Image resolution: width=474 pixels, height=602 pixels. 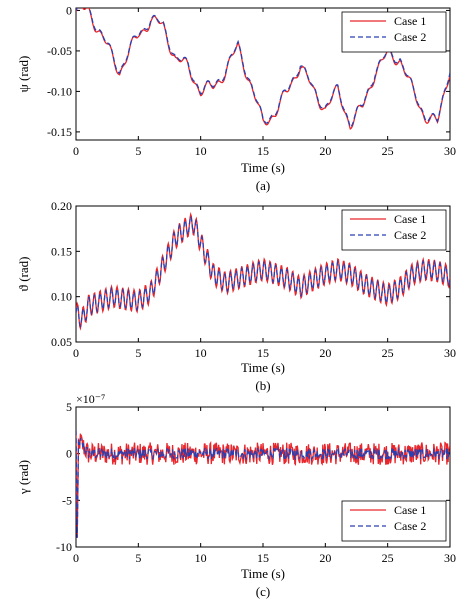 I want to click on y-tick-label: 0.05, so click(x=61, y=342).